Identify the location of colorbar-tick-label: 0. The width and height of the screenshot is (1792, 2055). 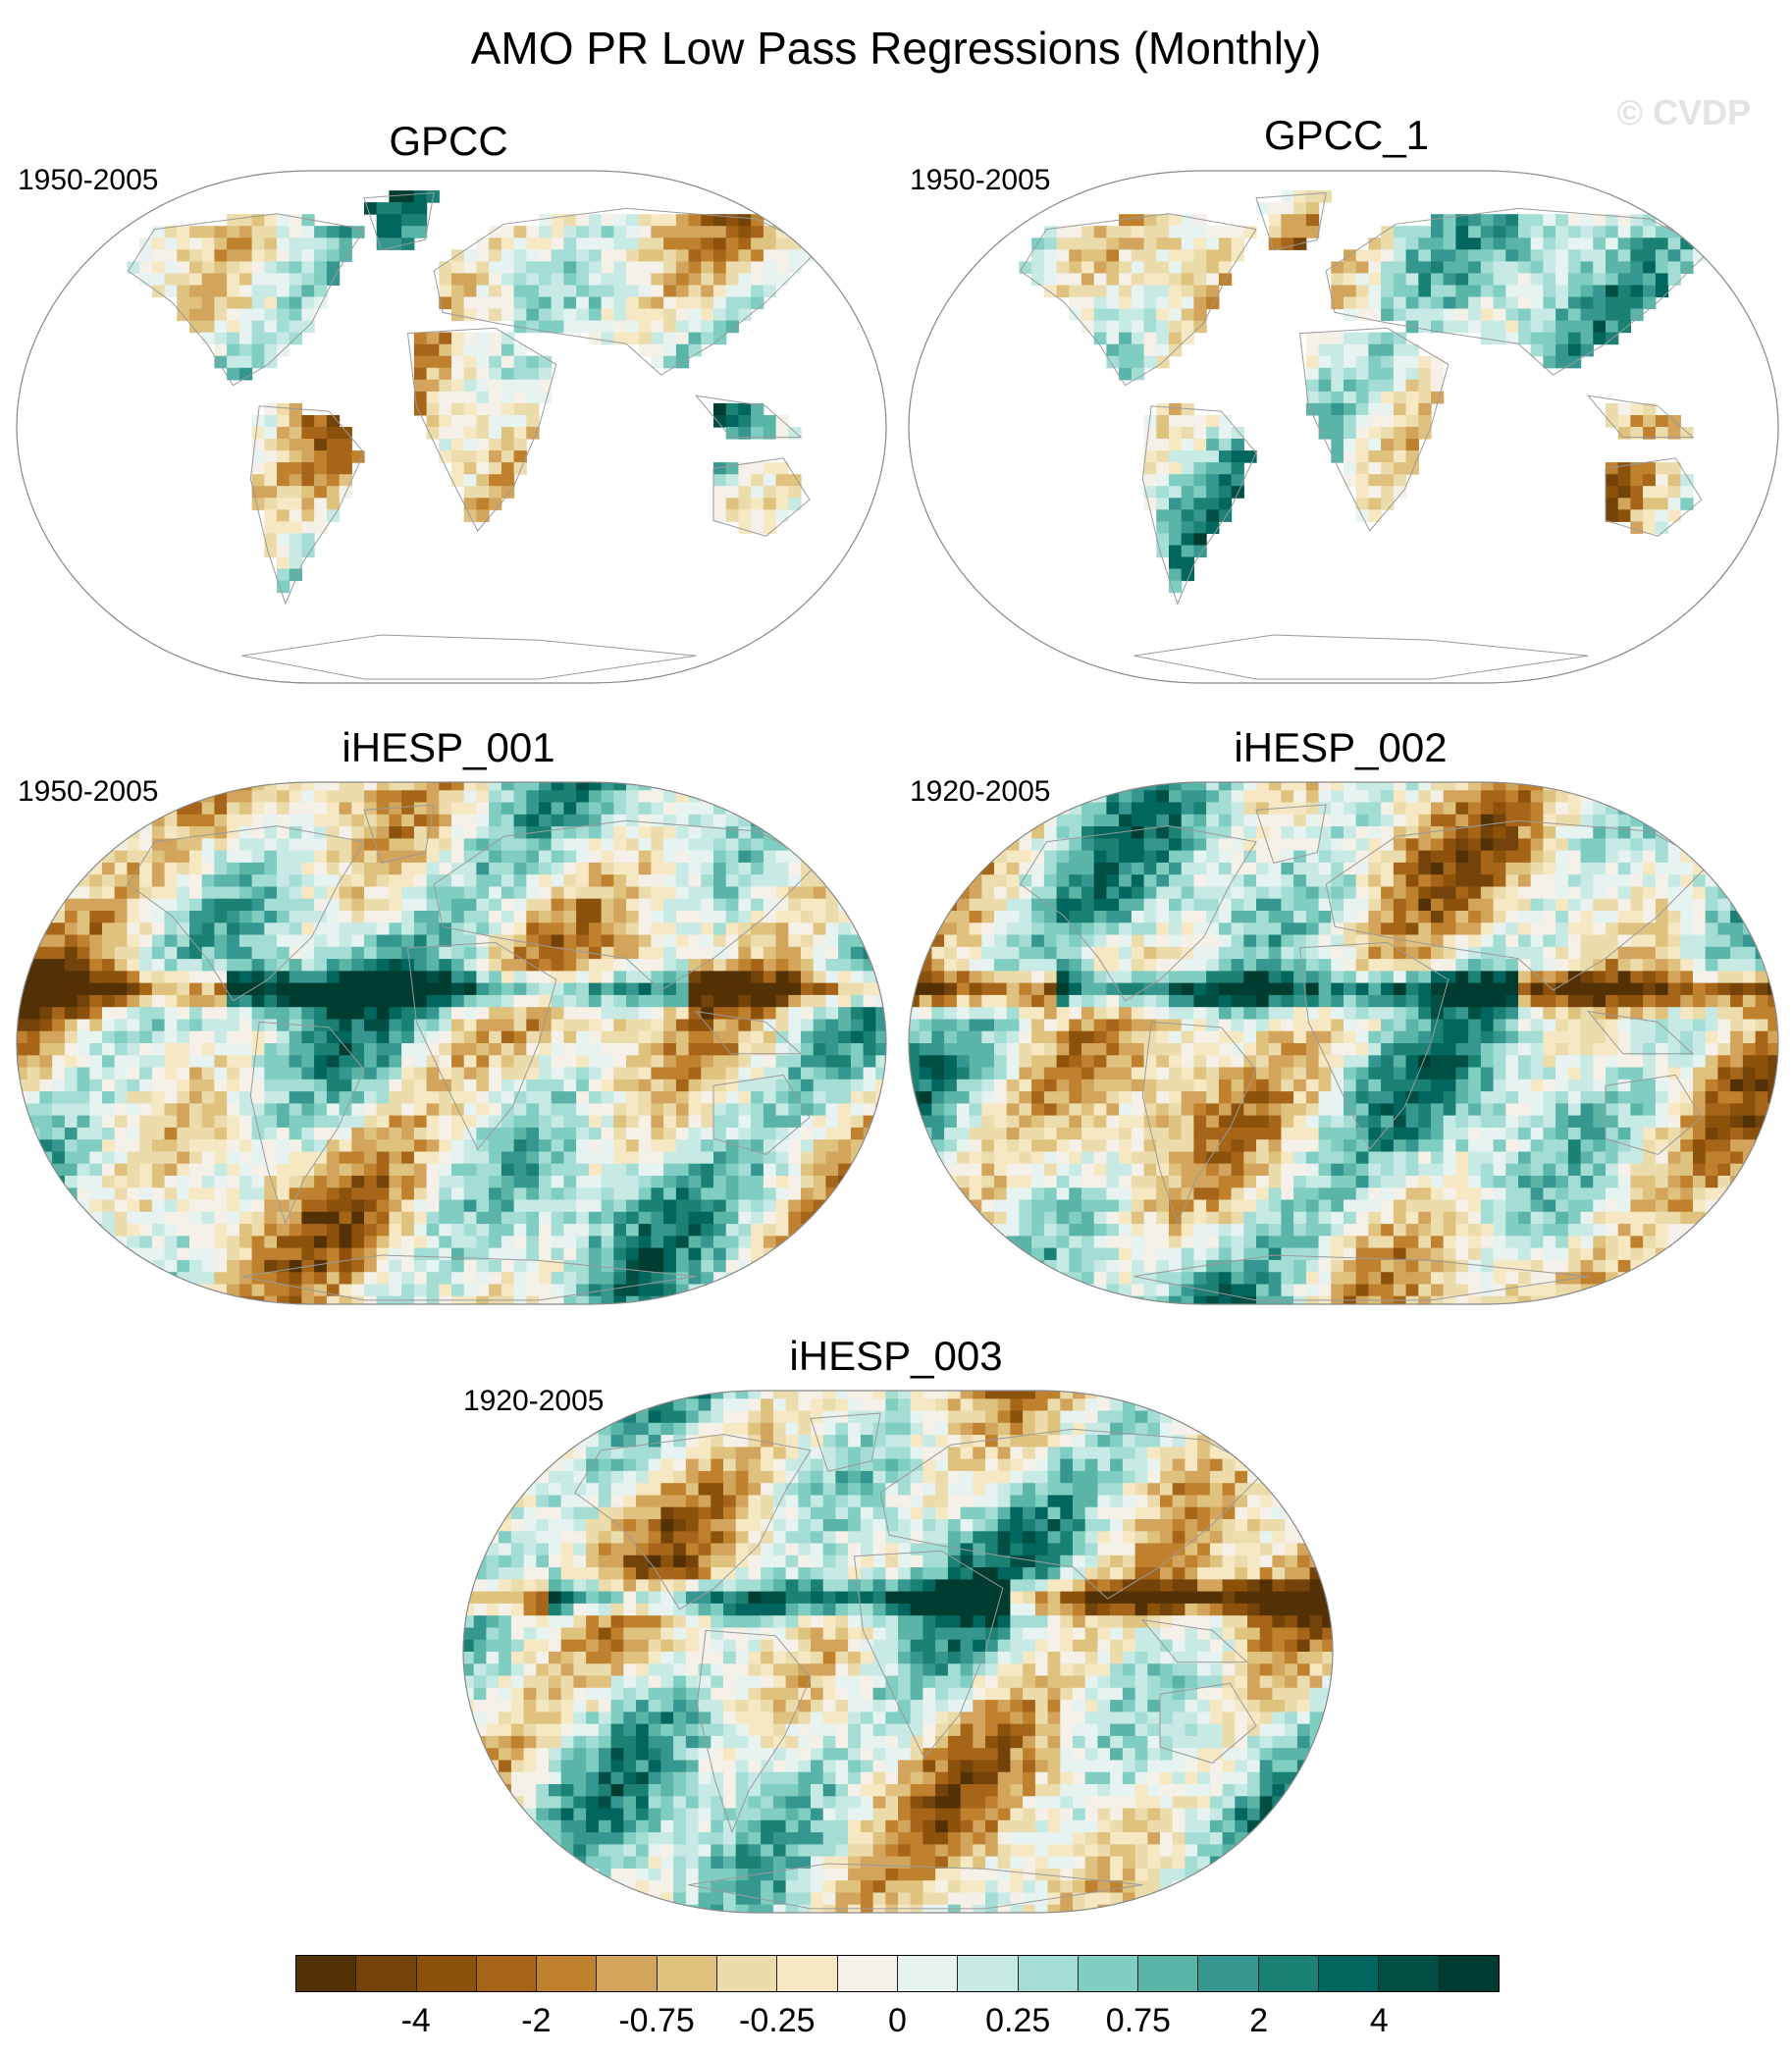
(897, 2021).